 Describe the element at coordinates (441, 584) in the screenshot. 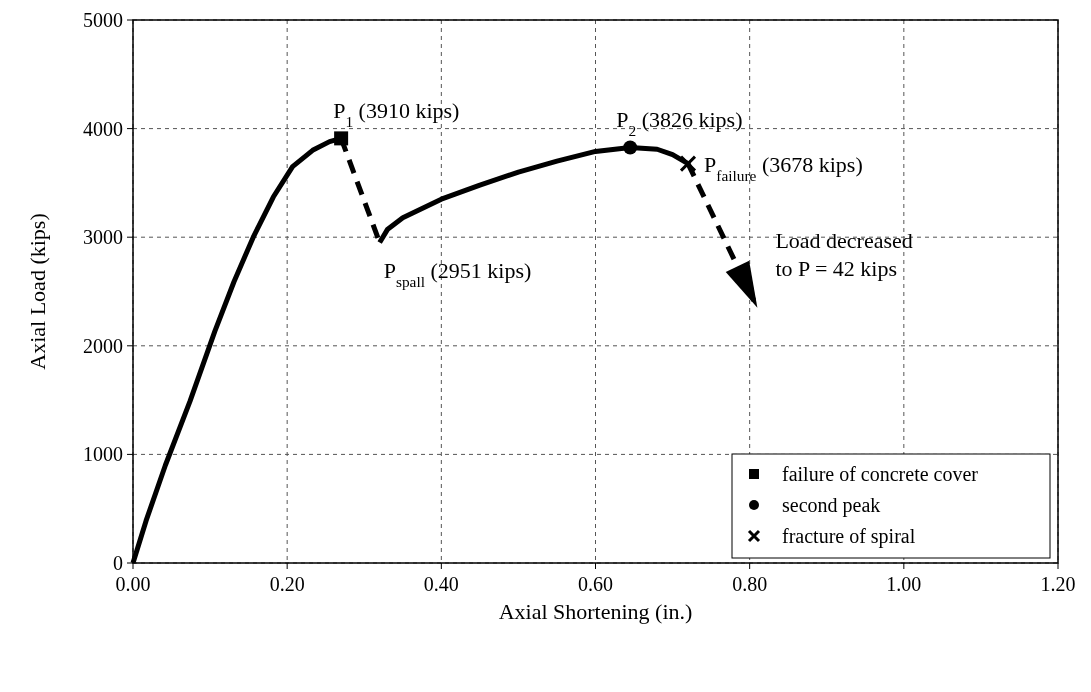

I see `x-tick-label: 0.40` at that location.